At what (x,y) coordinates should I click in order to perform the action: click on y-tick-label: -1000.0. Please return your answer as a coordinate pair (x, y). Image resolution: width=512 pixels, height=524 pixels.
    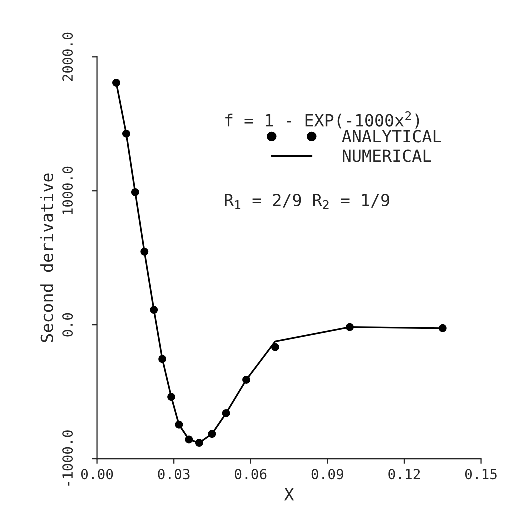
    Looking at the image, I should click on (68, 458).